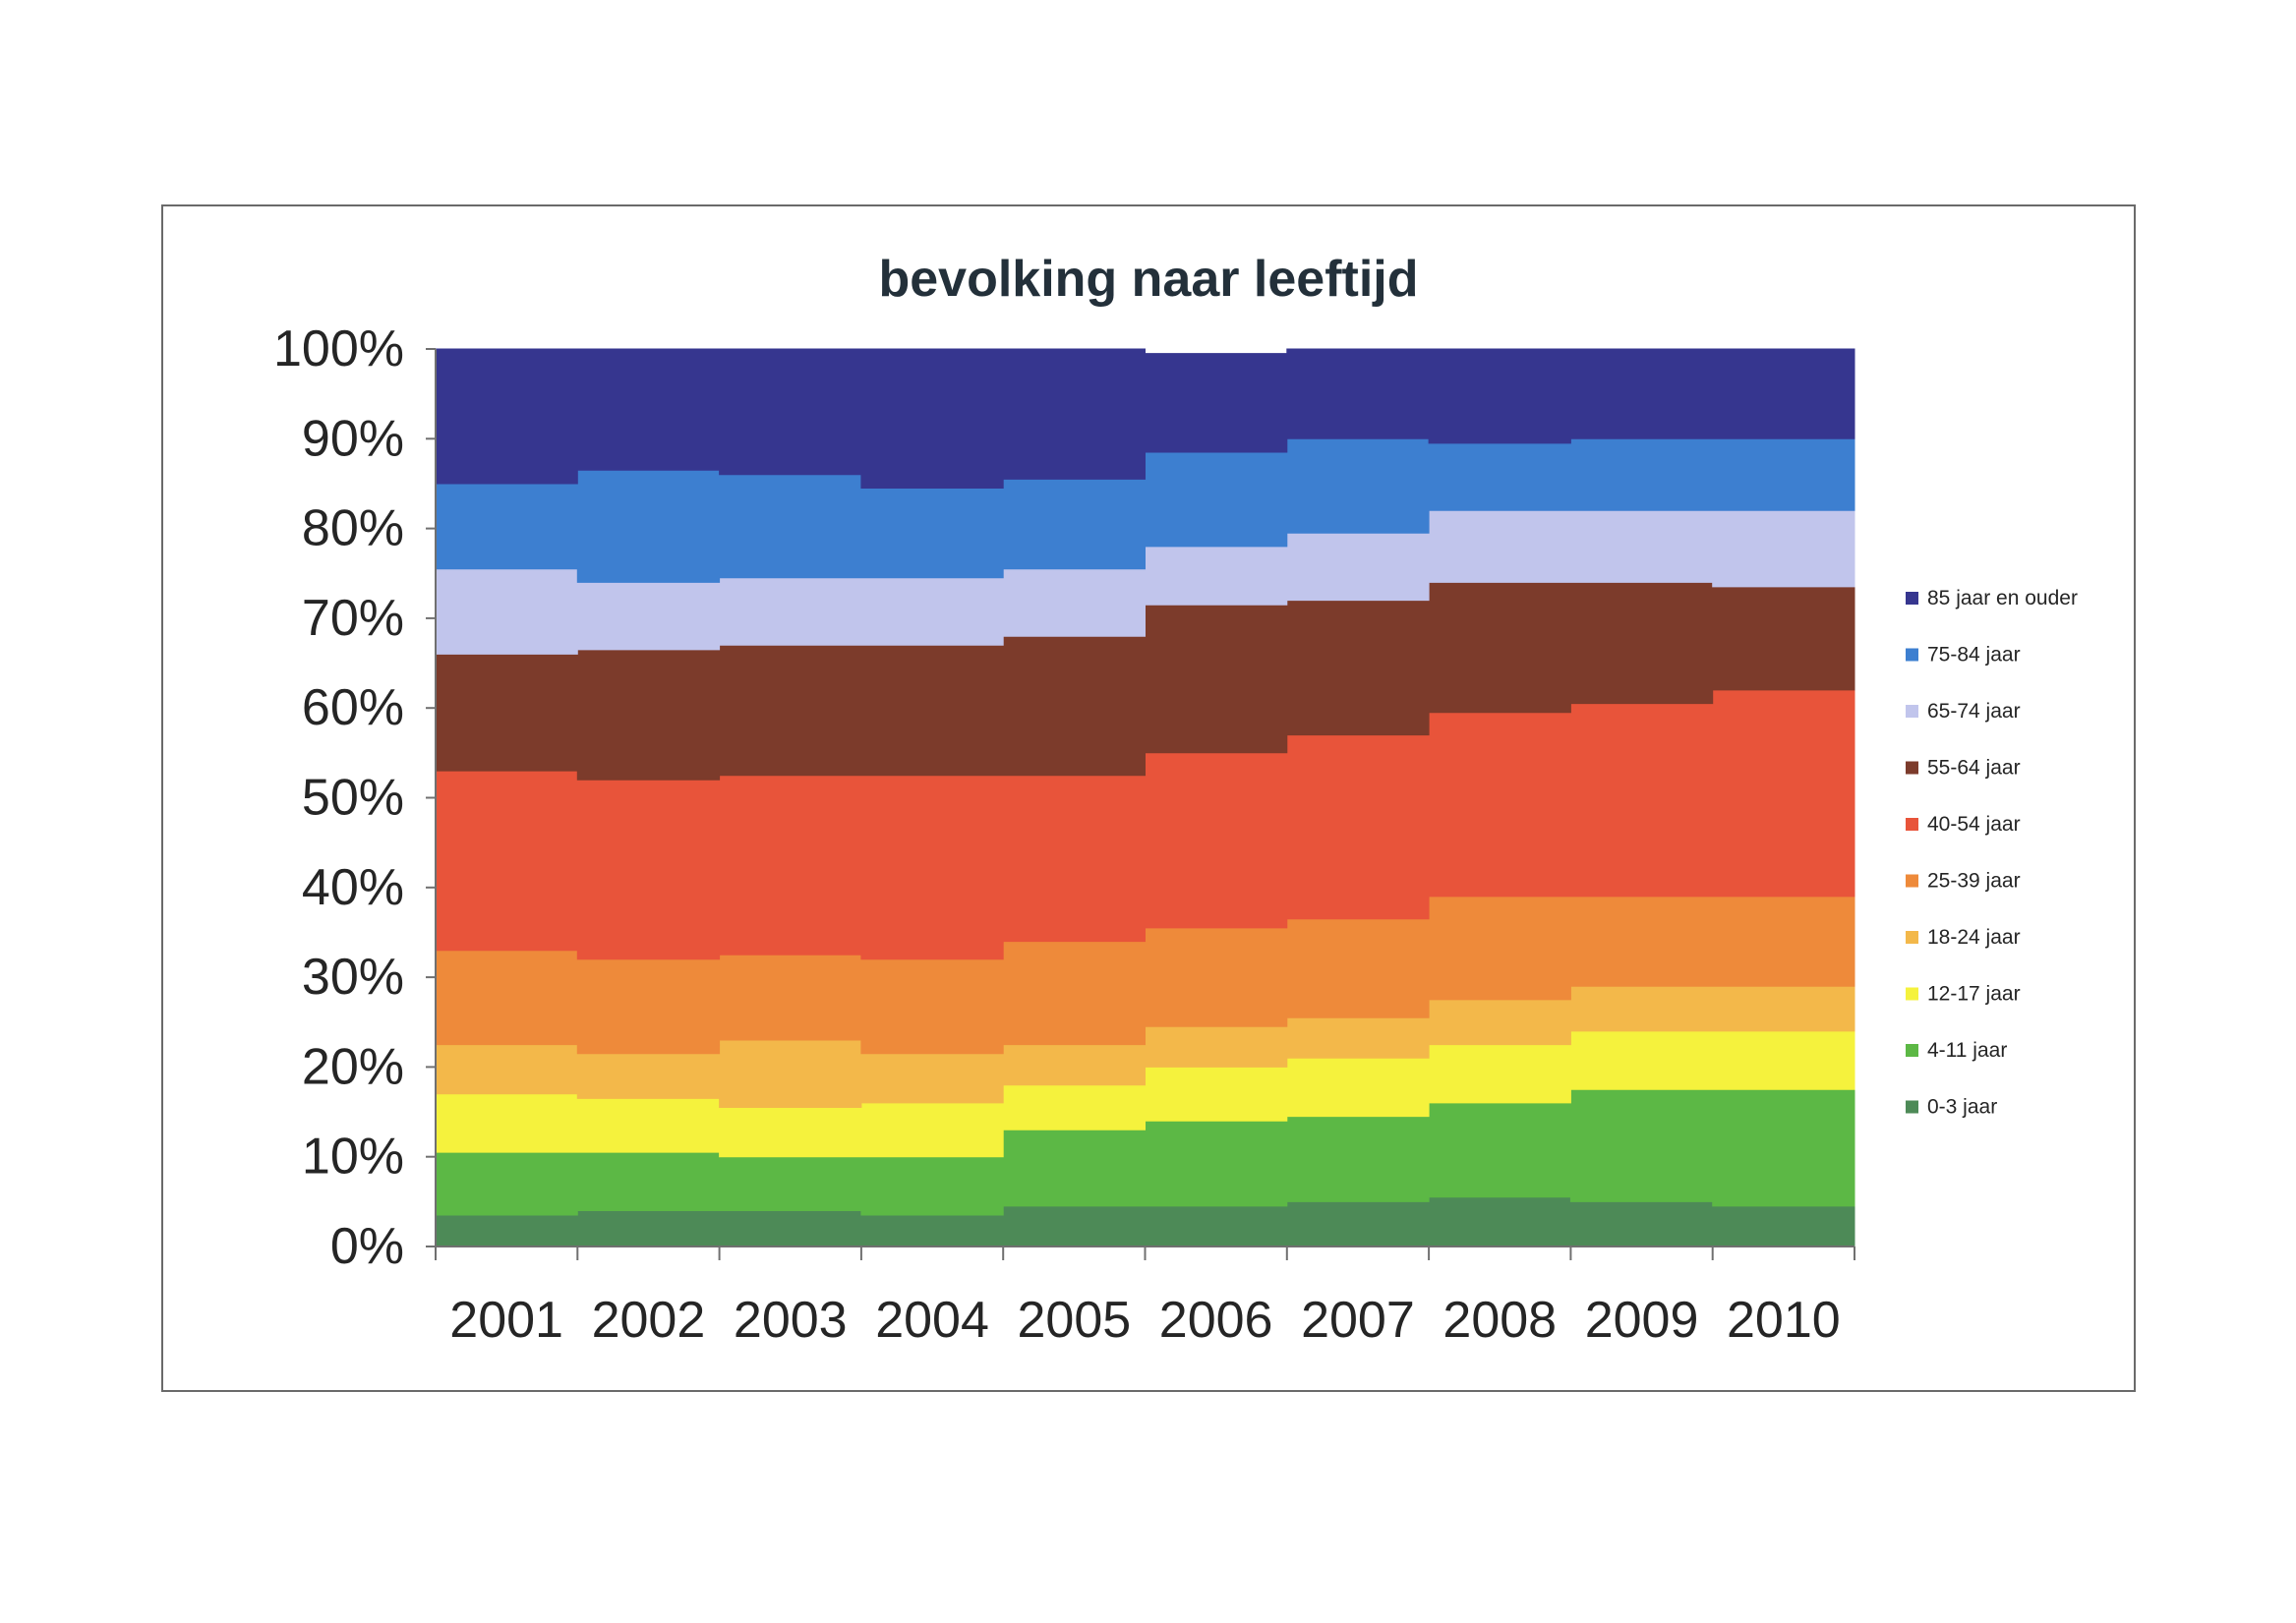 This screenshot has height=1623, width=2296. I want to click on y-tick-label: 40%, so click(353, 887).